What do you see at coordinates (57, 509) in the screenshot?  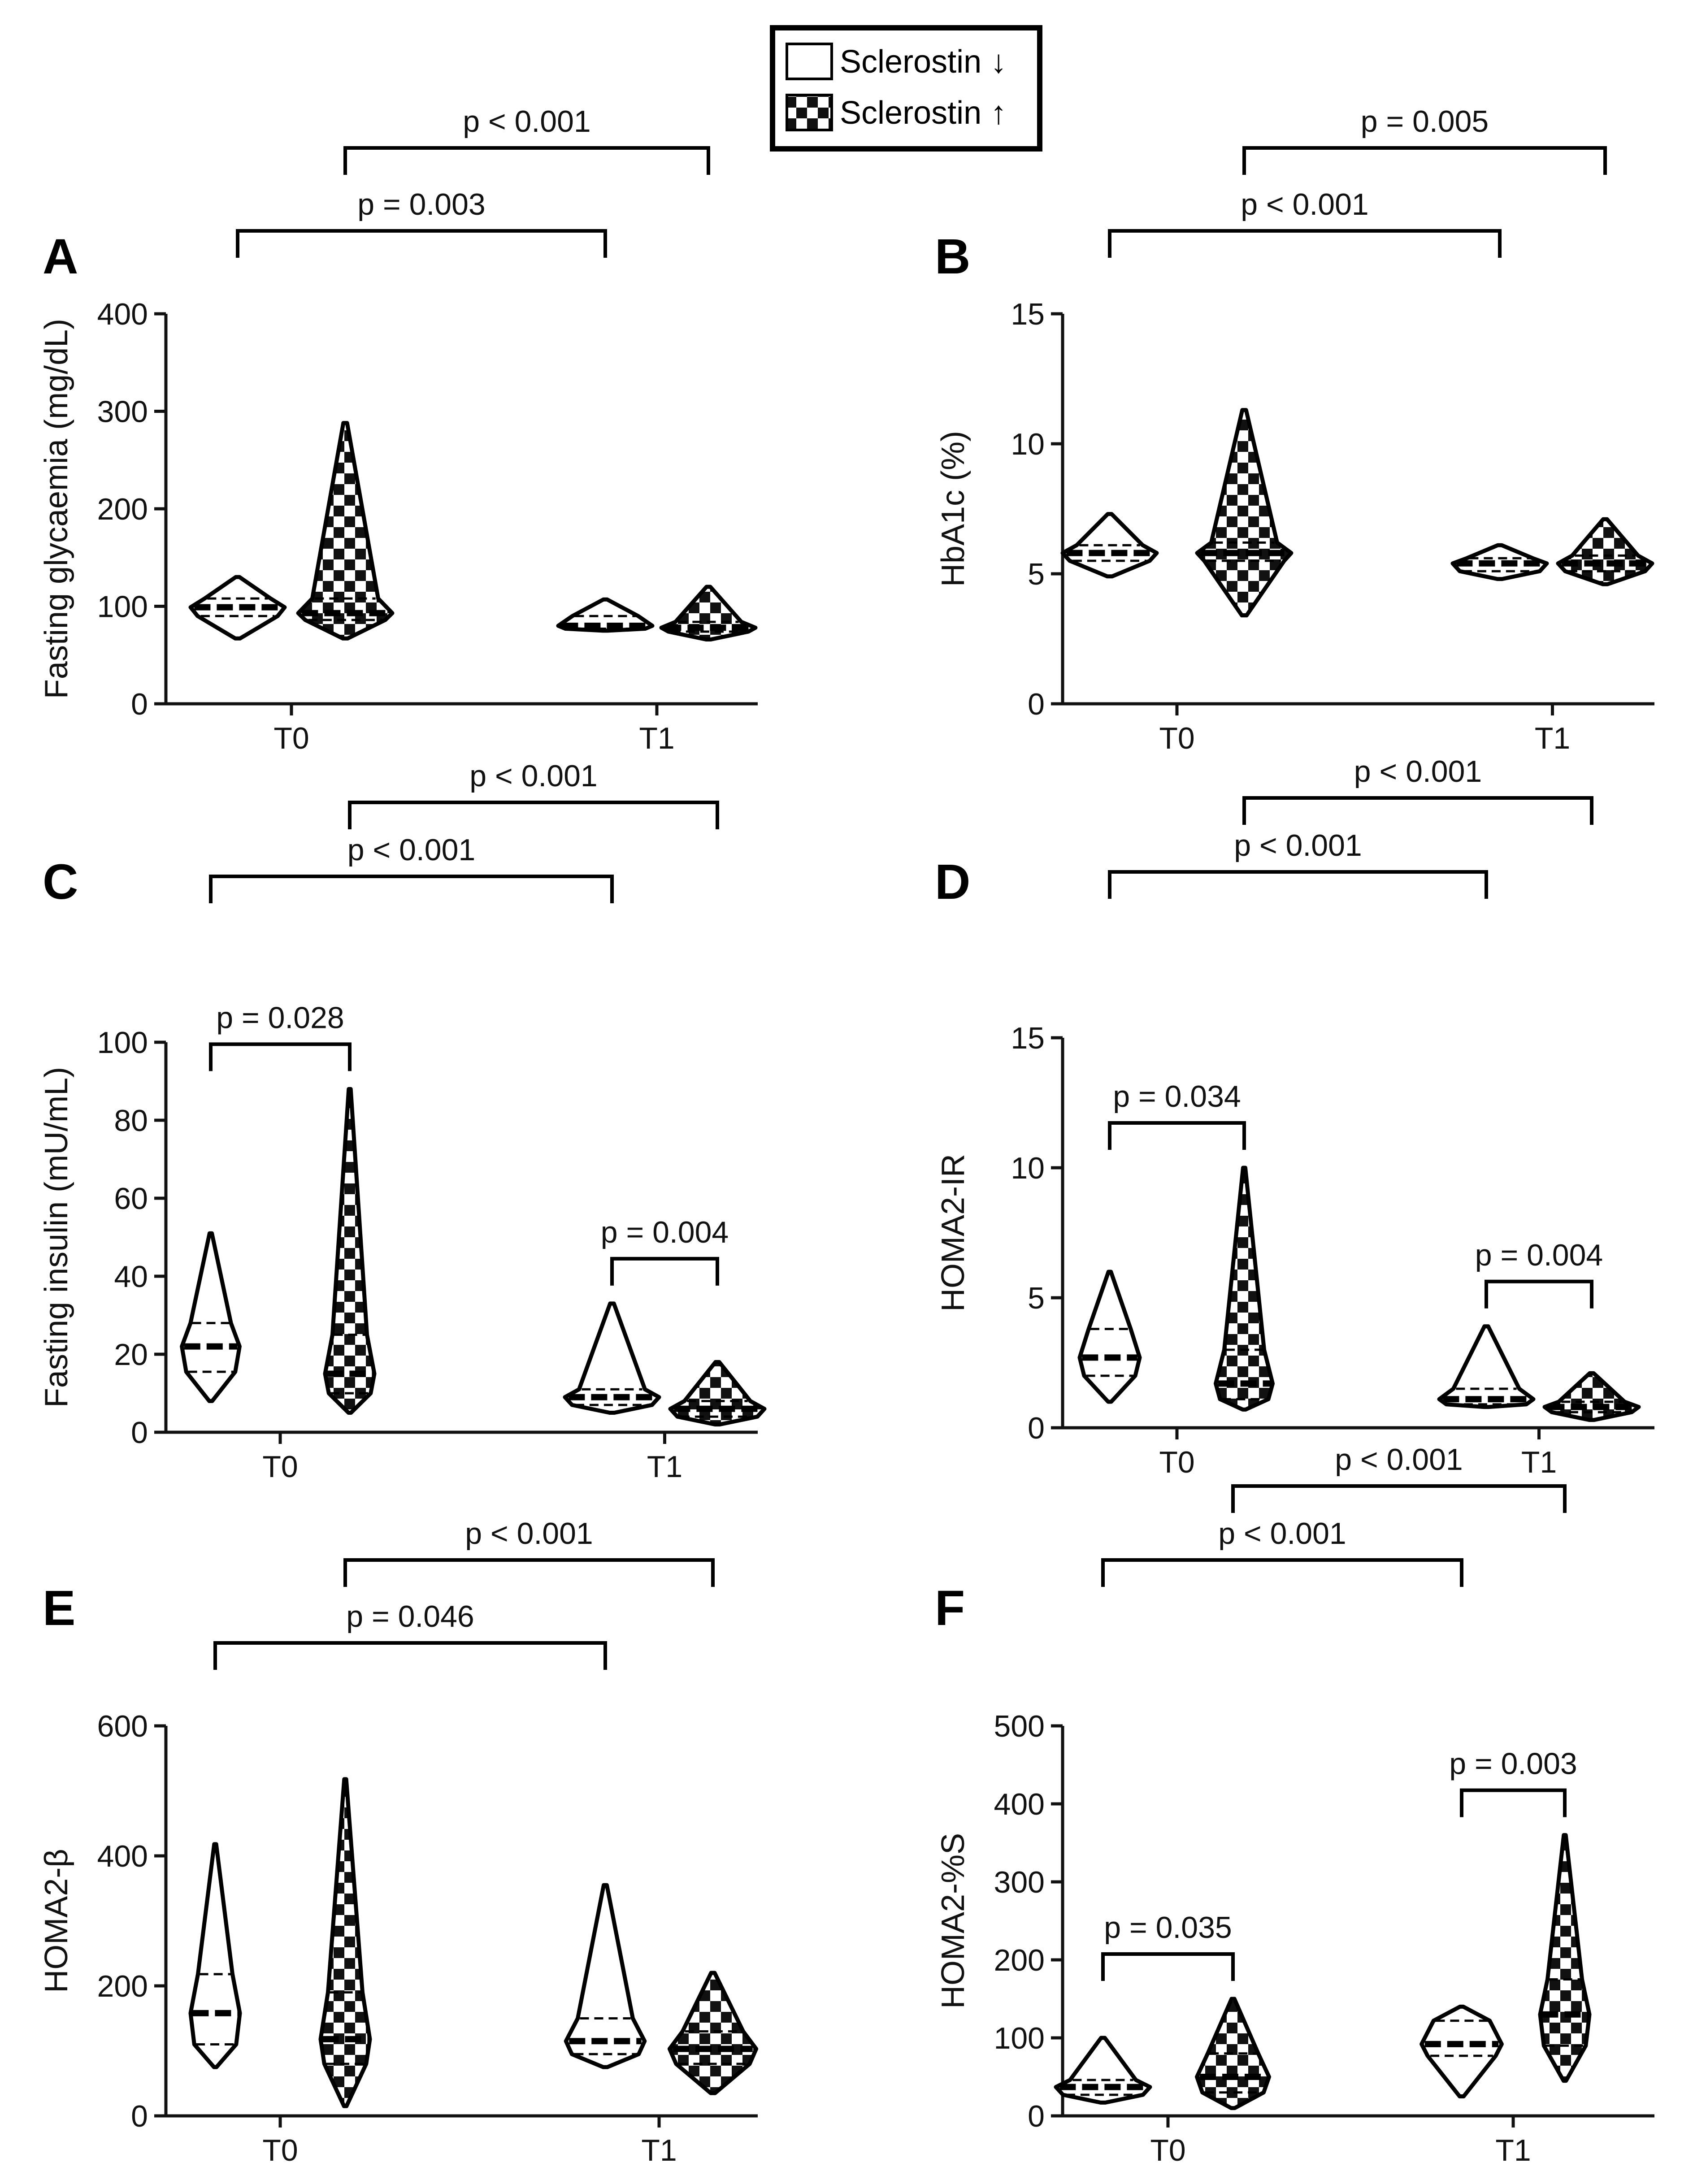 I see `y-axis-label: Fasting glycaemia (mg/dL)` at bounding box center [57, 509].